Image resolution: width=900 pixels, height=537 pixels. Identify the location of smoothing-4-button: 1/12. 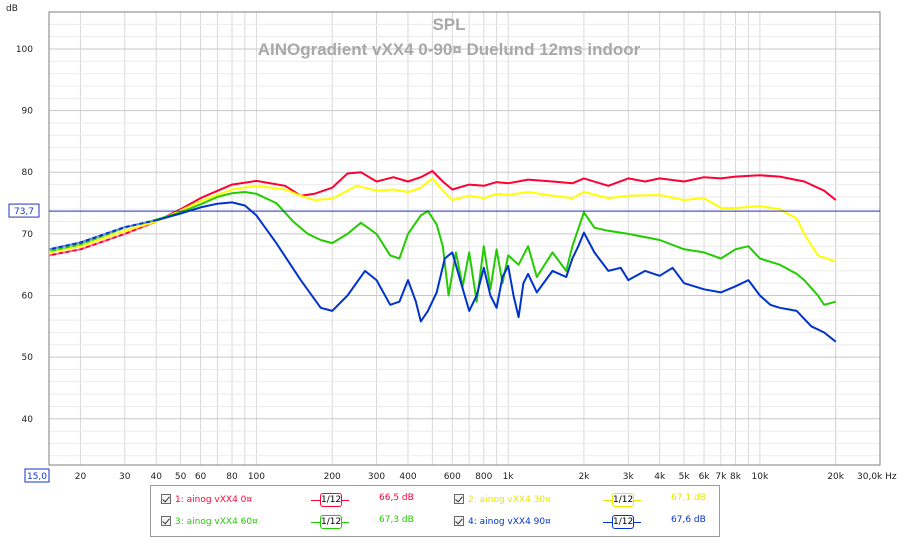
(622, 522).